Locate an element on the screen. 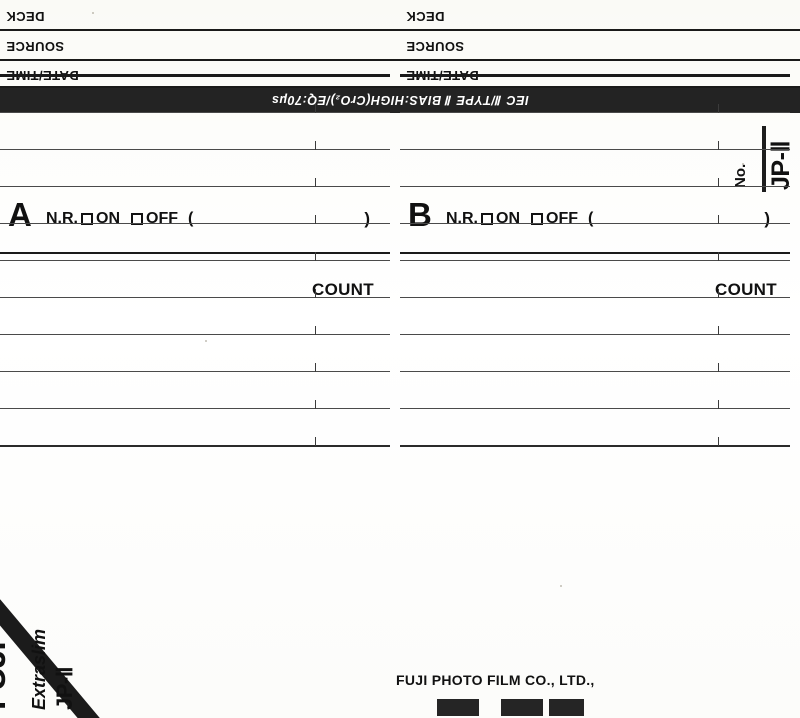 This screenshot has width=800, height=718. brand-model: JP-Ⅱ is located at coordinates (64, 688).